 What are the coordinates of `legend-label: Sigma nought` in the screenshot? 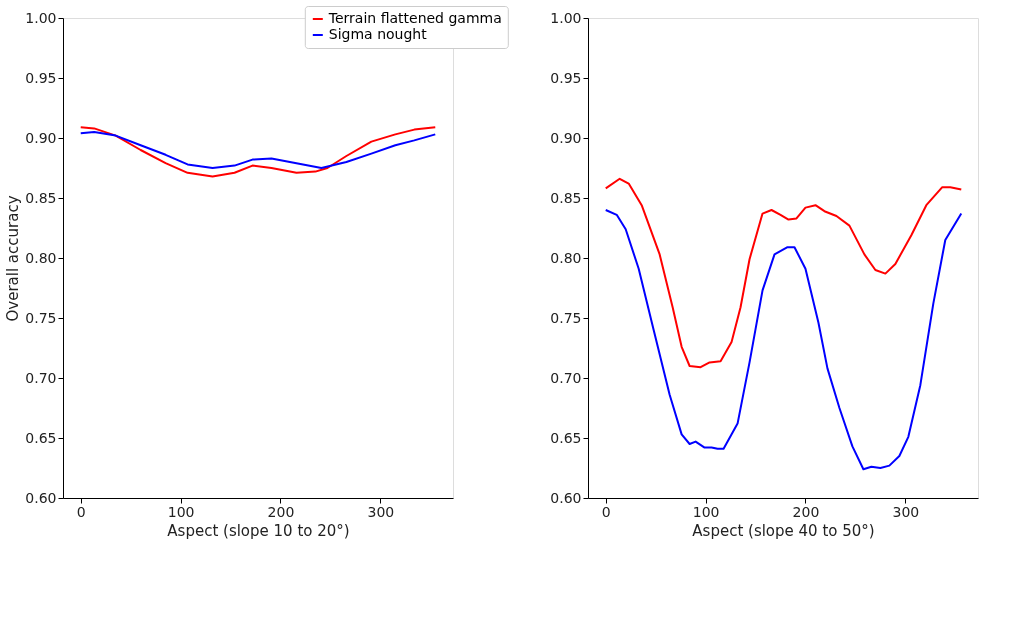 It's located at (378, 34).